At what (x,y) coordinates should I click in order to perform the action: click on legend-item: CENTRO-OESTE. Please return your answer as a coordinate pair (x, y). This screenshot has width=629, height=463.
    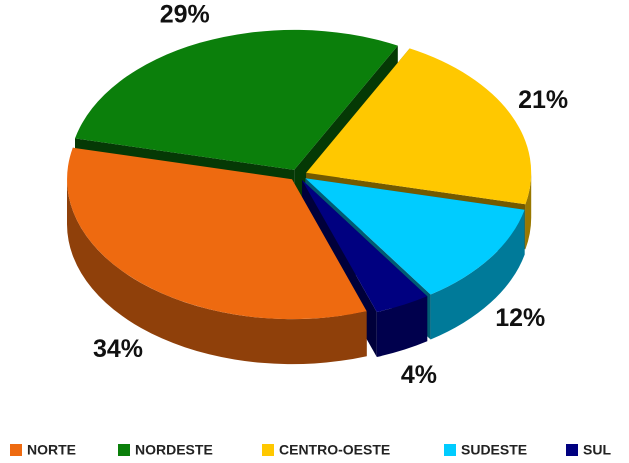
    Looking at the image, I should click on (326, 450).